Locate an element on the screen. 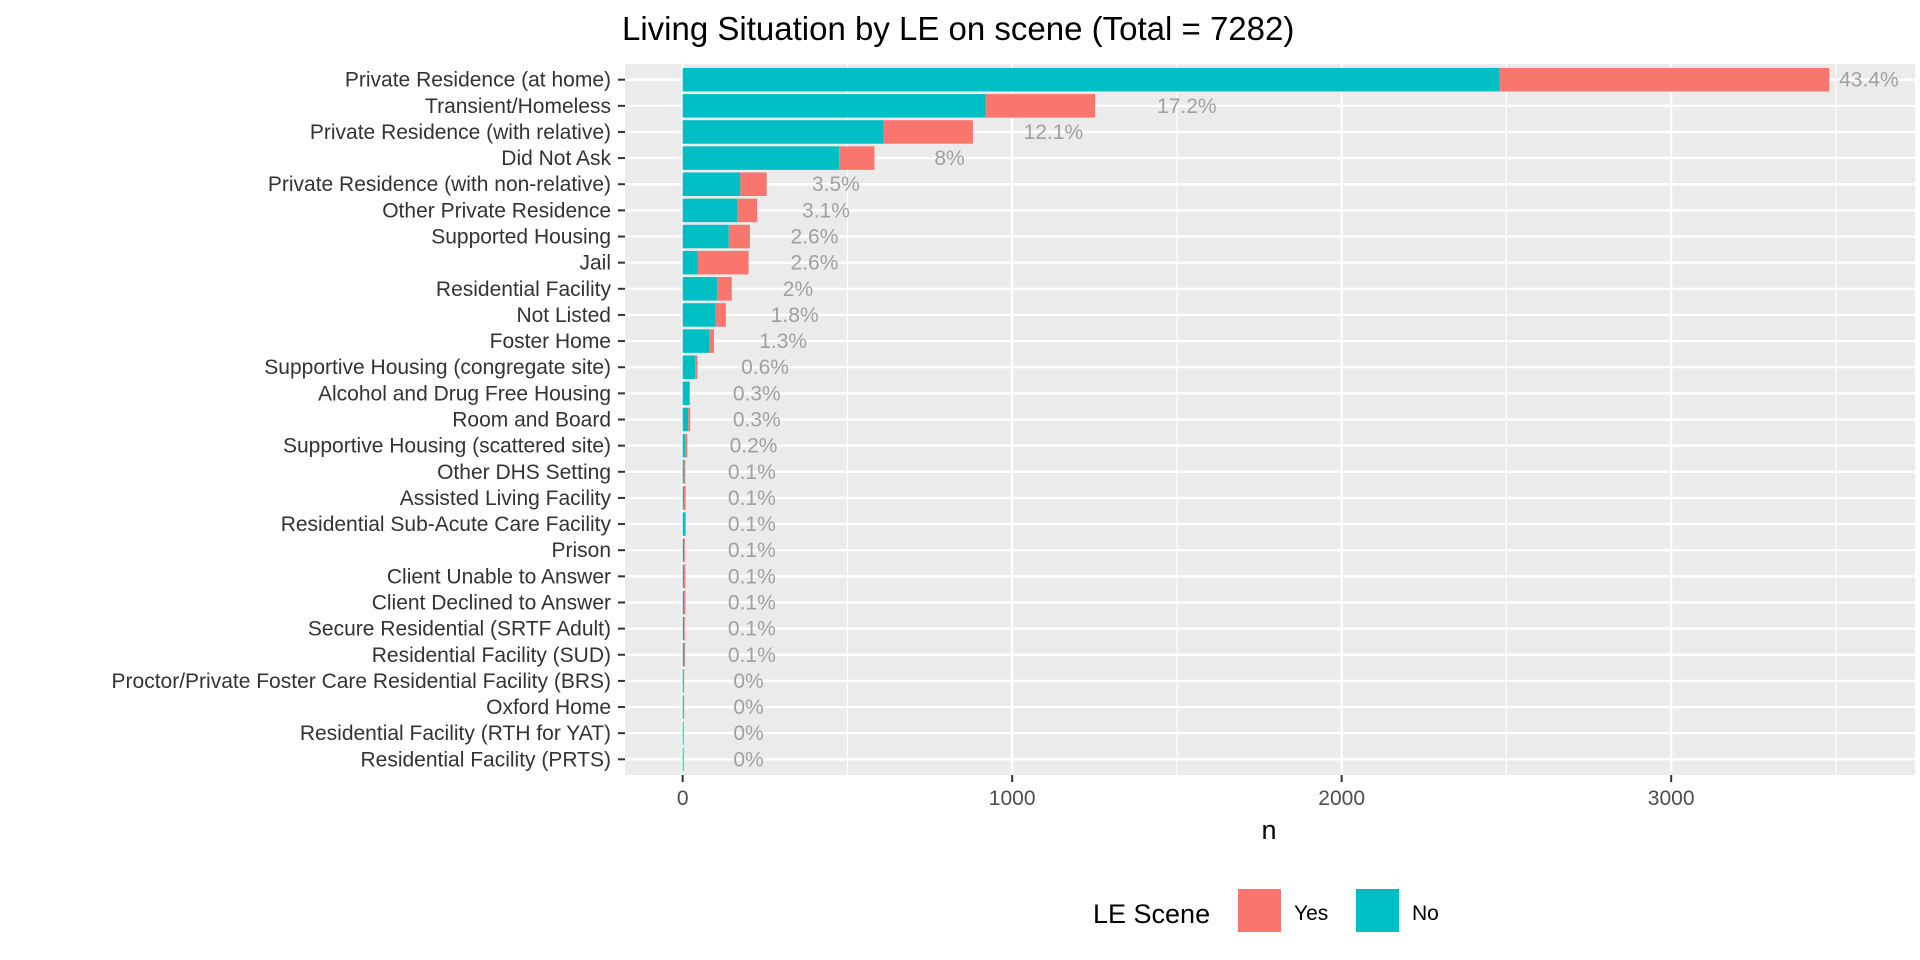 This screenshot has height=960, width=1920. category-label: Client Unable to Answer is located at coordinates (499, 576).